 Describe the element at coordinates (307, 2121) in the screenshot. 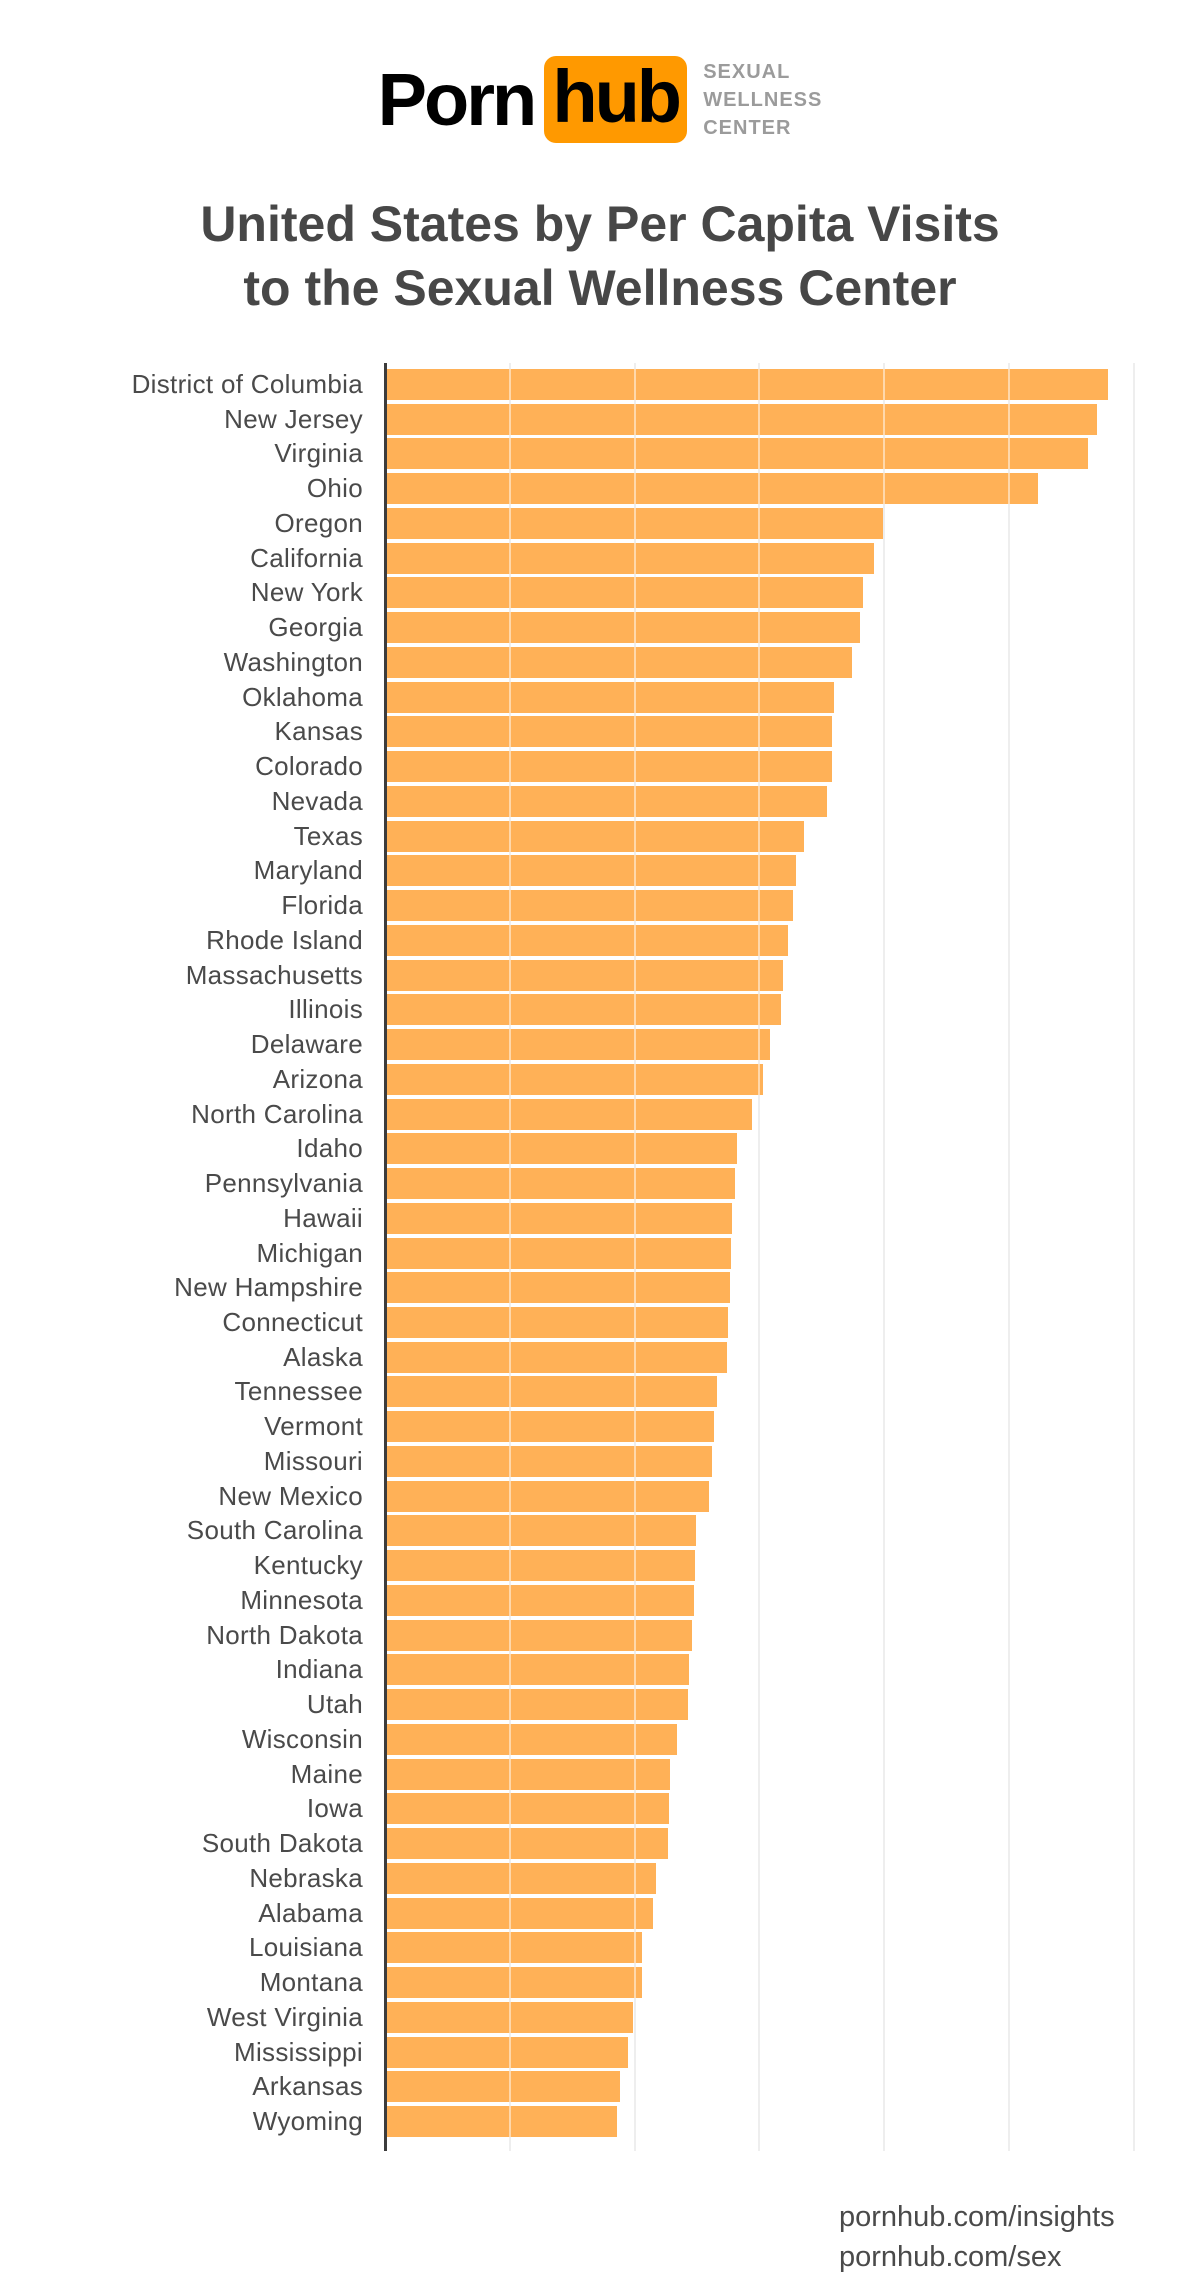

I see `category-label: Wyoming` at that location.